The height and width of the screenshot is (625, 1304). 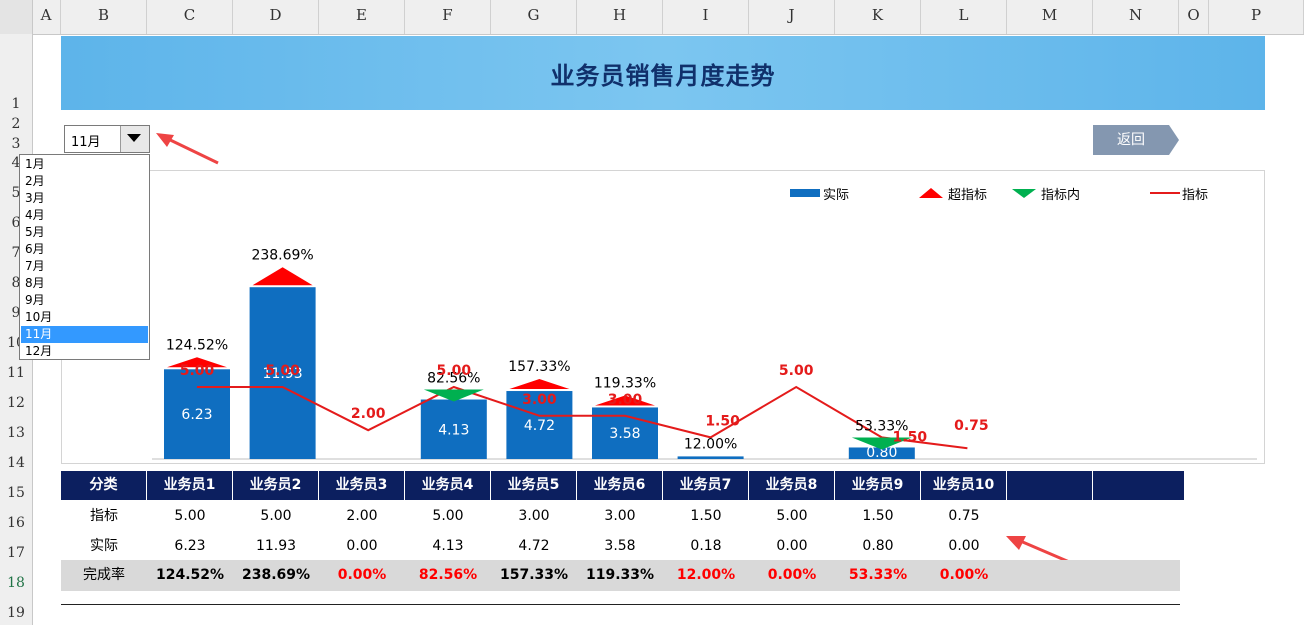 I want to click on rate-label: 53.33%, so click(x=881, y=426).